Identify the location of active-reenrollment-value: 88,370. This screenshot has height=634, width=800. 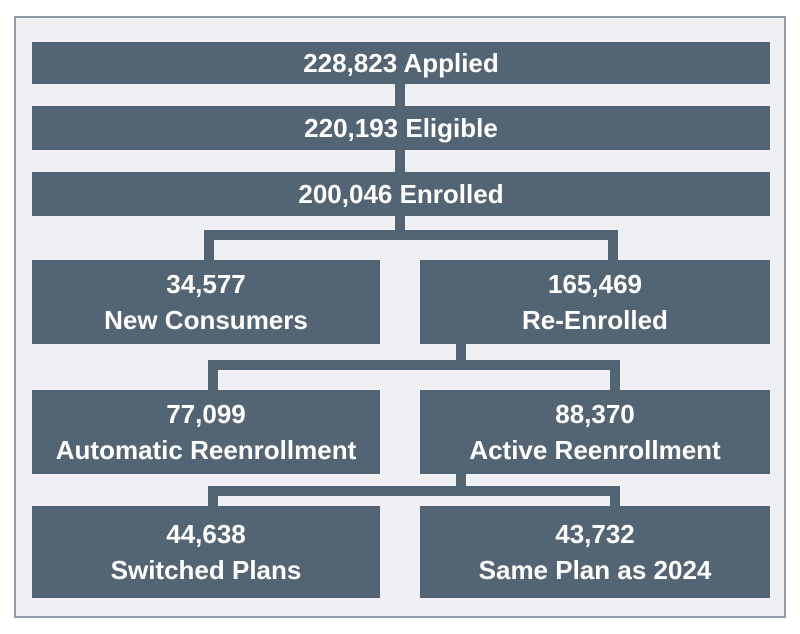
(595, 414).